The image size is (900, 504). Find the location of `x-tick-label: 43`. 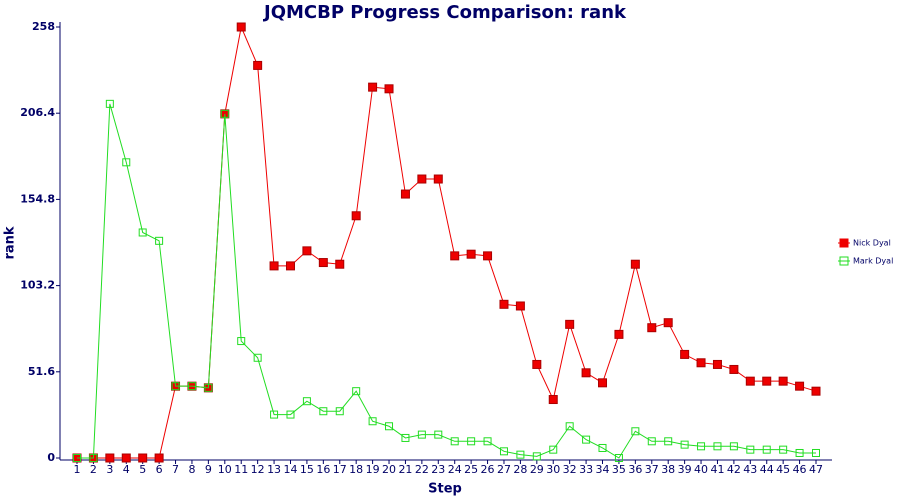

x-tick-label: 43 is located at coordinates (750, 469).